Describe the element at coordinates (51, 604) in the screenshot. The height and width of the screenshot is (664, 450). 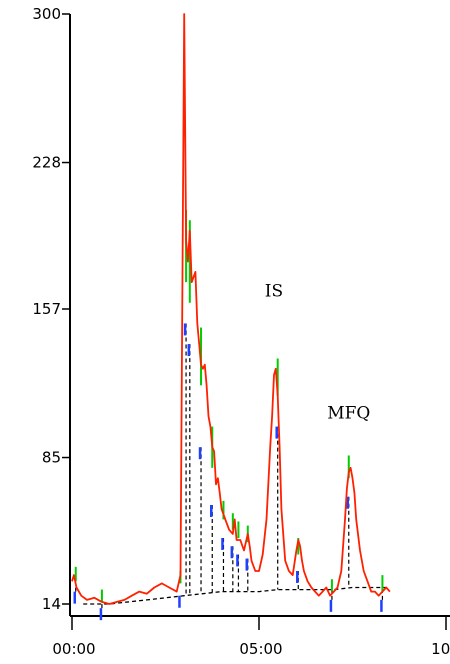
I see `y-tick-label: 14` at that location.